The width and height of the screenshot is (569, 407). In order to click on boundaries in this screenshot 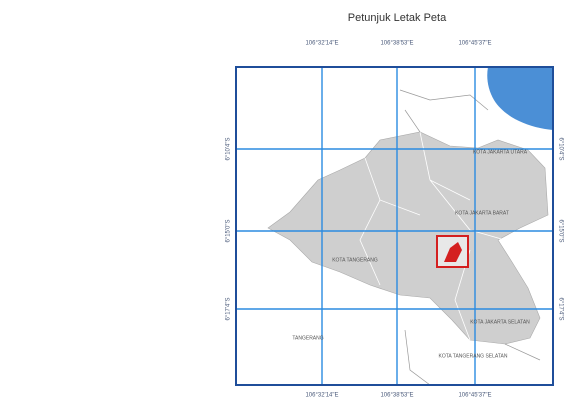, I will do `click(432, 236)`.